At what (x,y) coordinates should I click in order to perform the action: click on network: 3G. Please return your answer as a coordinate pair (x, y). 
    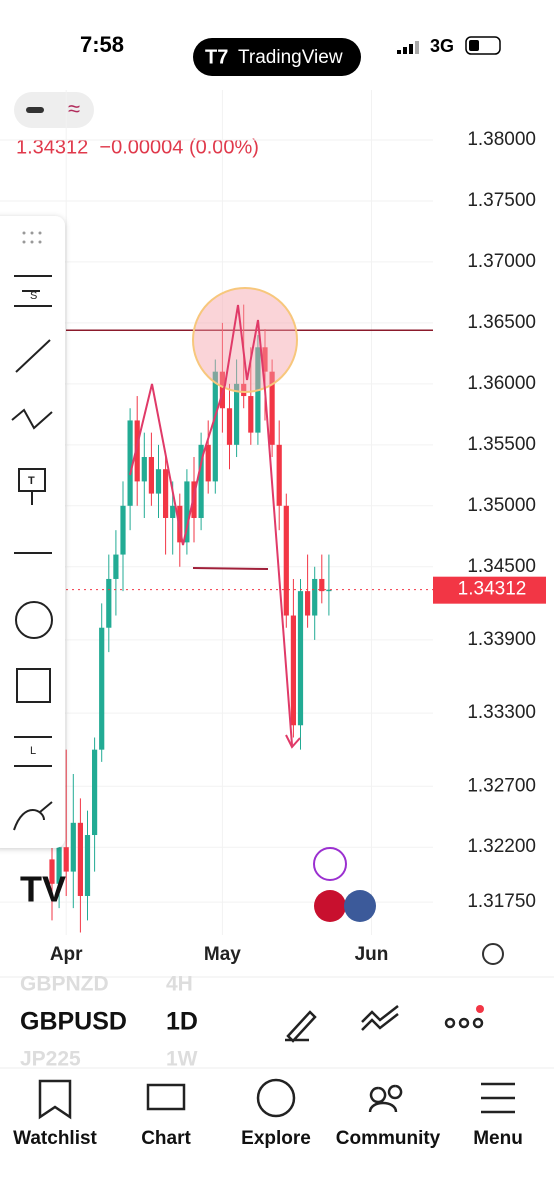
    Looking at the image, I should click on (442, 46).